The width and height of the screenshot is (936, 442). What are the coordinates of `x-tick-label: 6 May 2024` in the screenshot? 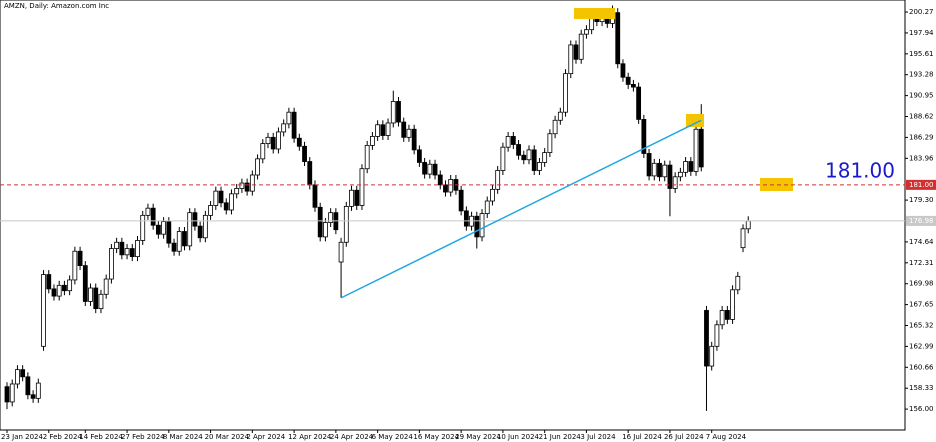 It's located at (393, 437).